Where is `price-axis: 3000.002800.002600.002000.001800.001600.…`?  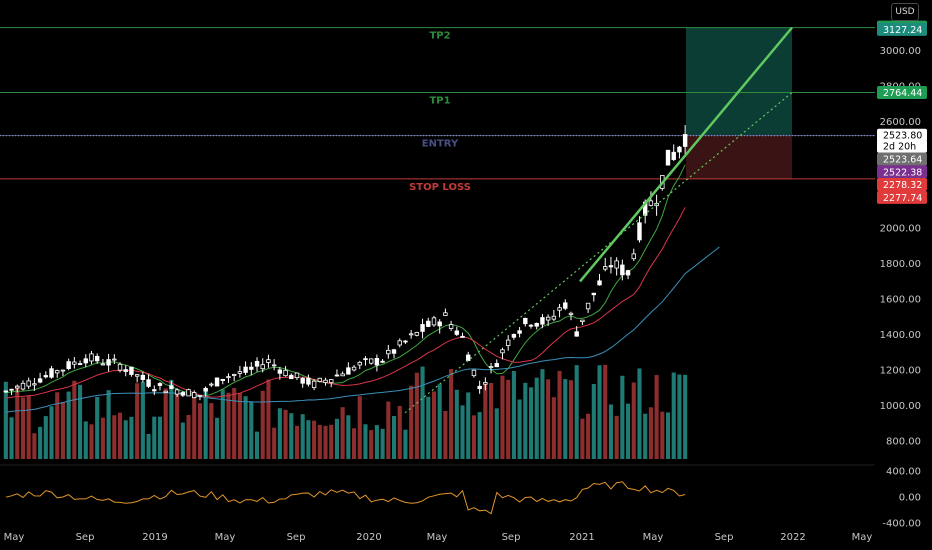 price-axis: 3000.002800.002600.002000.001800.001600.… is located at coordinates (900, 247).